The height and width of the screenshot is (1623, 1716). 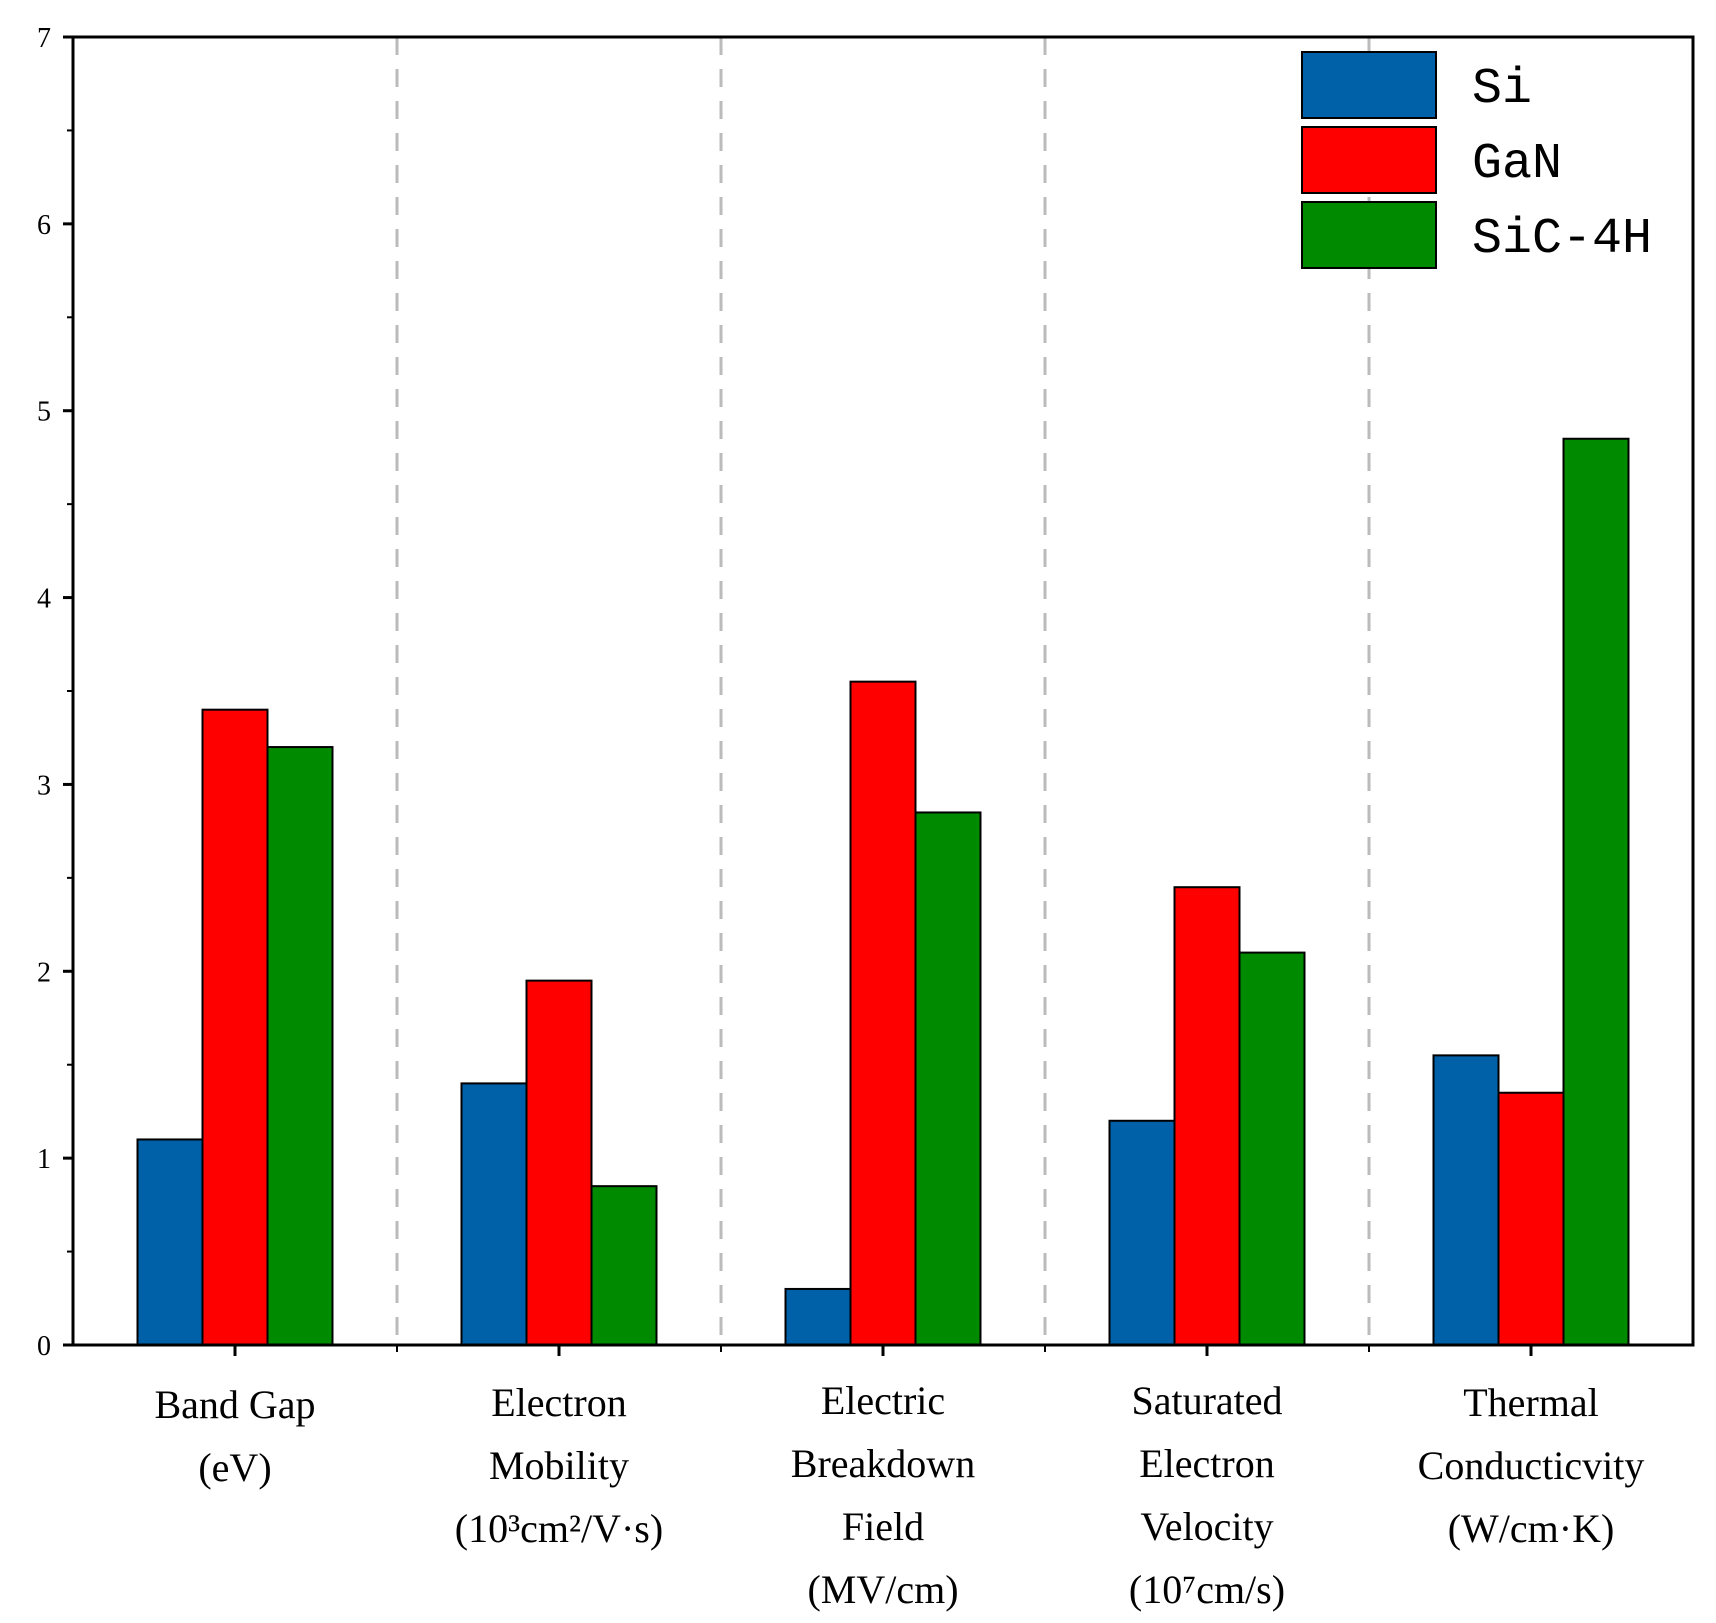 What do you see at coordinates (44, 225) in the screenshot?
I see `y-tick-label: 6` at bounding box center [44, 225].